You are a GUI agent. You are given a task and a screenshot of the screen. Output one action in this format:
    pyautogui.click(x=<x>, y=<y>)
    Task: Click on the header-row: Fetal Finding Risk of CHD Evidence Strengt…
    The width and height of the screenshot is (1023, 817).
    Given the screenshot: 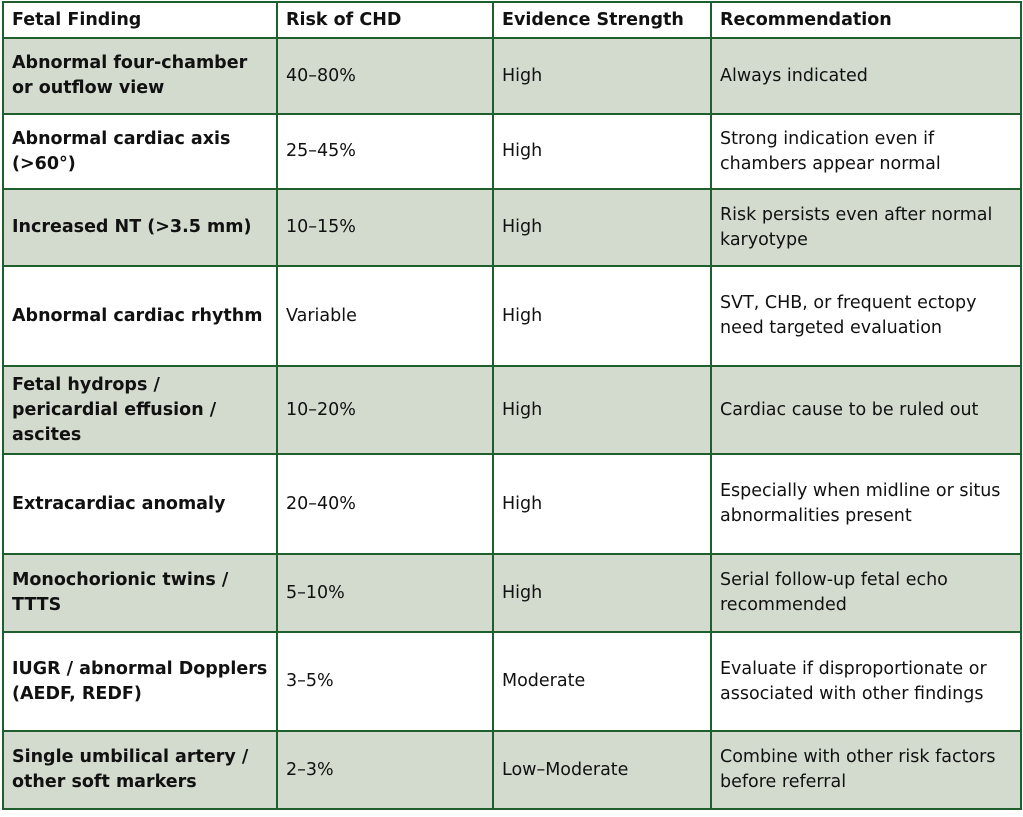 What is the action you would take?
    pyautogui.click(x=512, y=20)
    